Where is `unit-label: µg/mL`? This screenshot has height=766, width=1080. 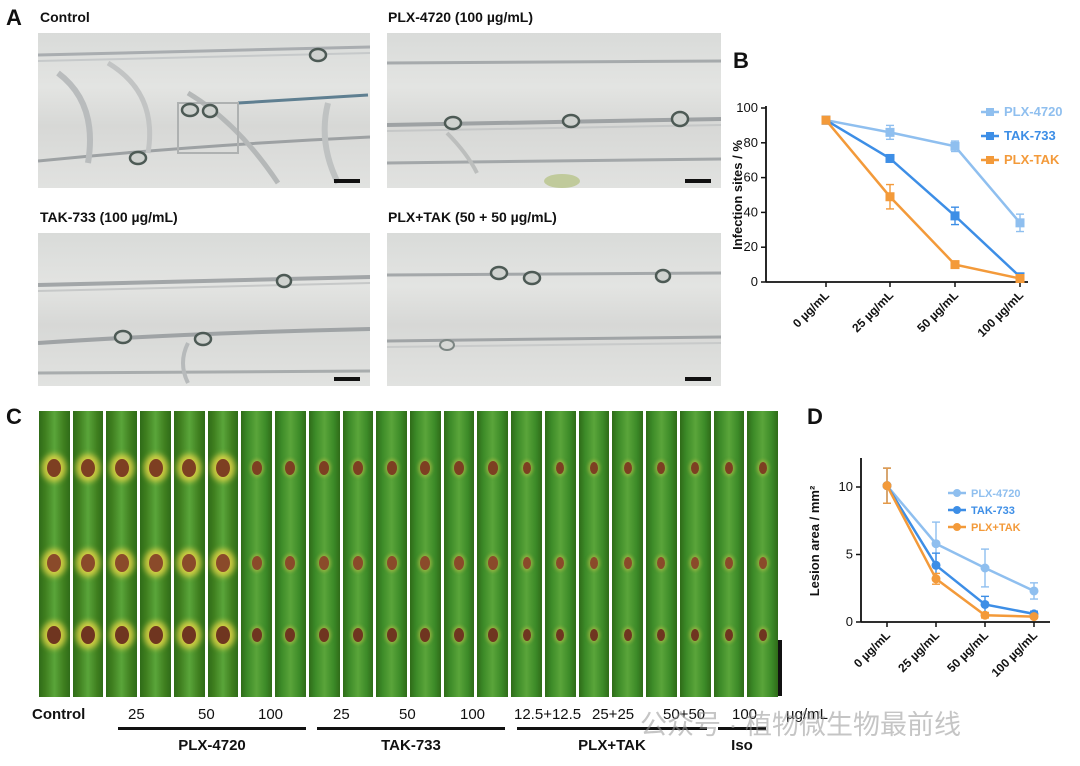
unit-label: µg/mL is located at coordinates (807, 714).